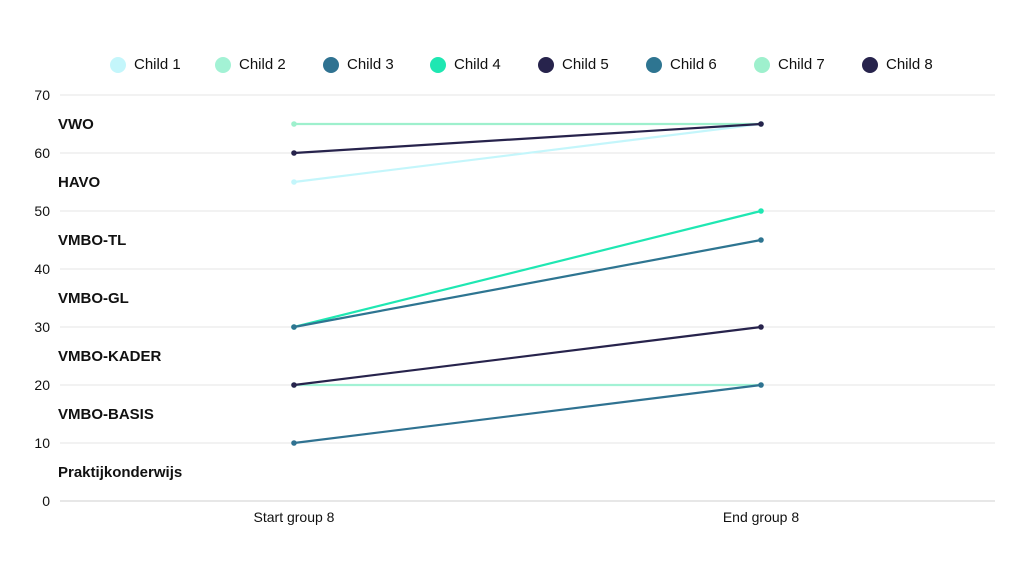 This screenshot has width=1024, height=576. I want to click on legend-item: Child 3, so click(358, 64).